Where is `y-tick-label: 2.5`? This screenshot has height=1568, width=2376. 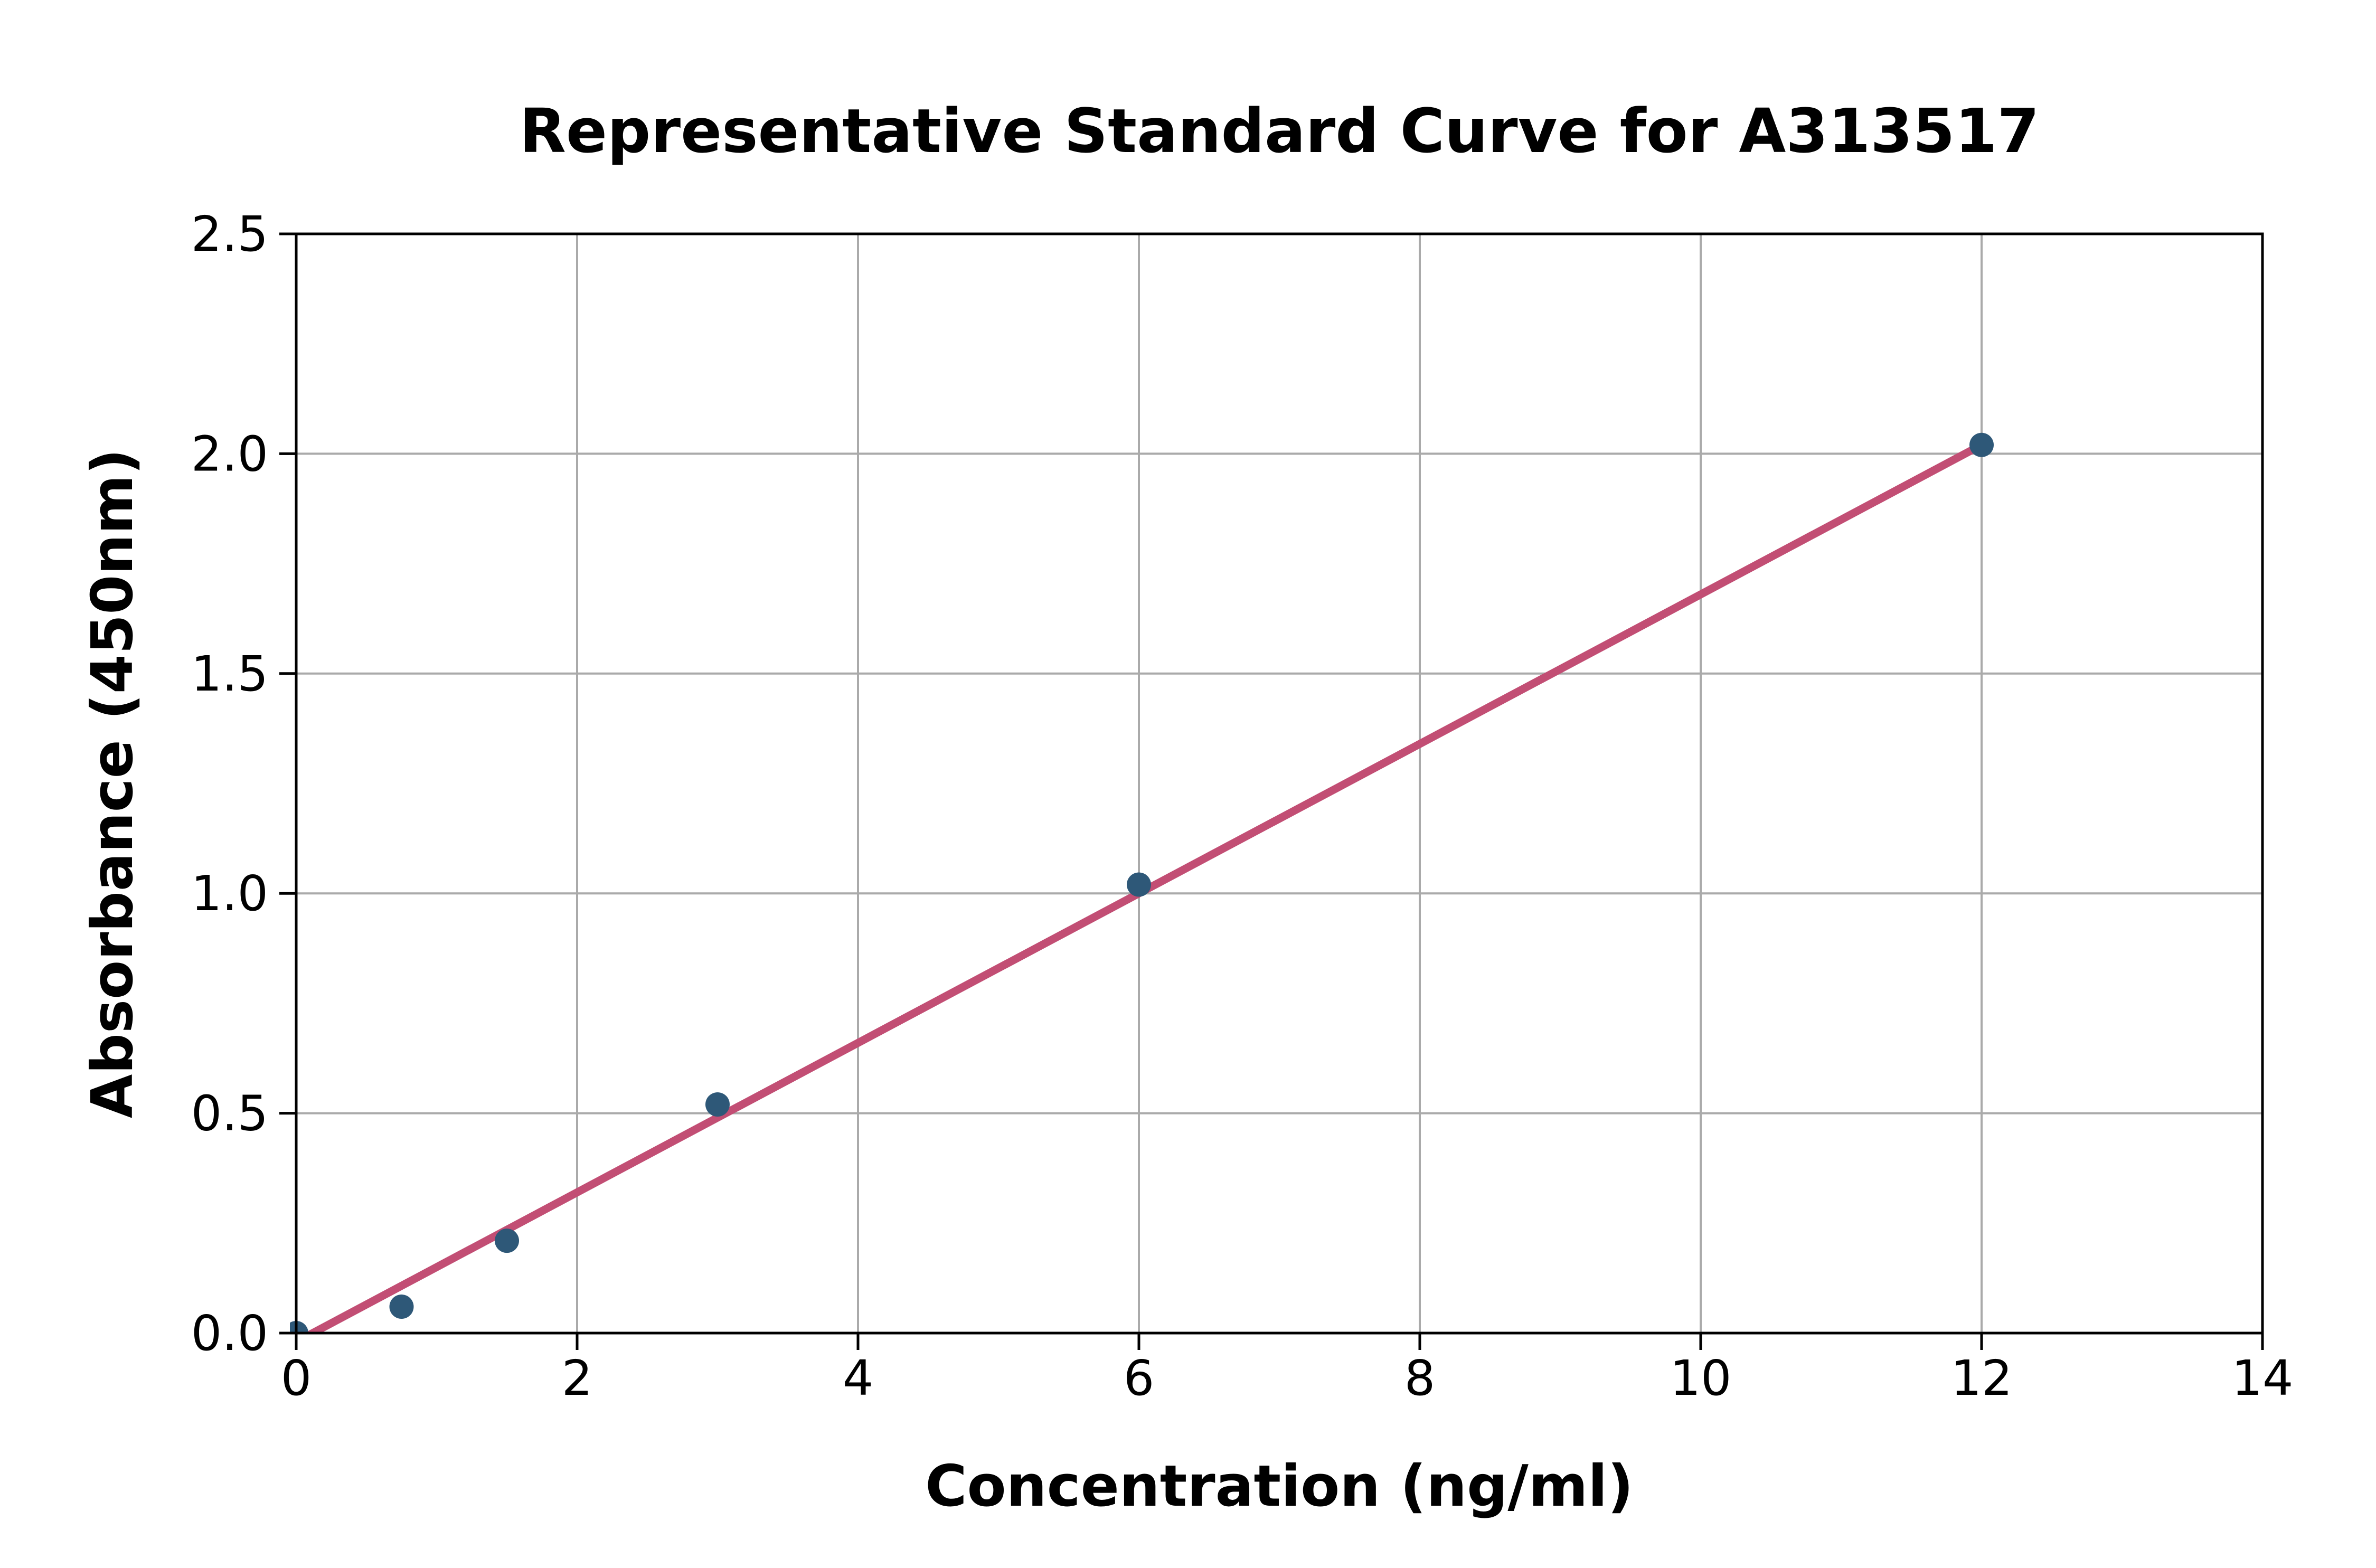 y-tick-label: 2.5 is located at coordinates (230, 234).